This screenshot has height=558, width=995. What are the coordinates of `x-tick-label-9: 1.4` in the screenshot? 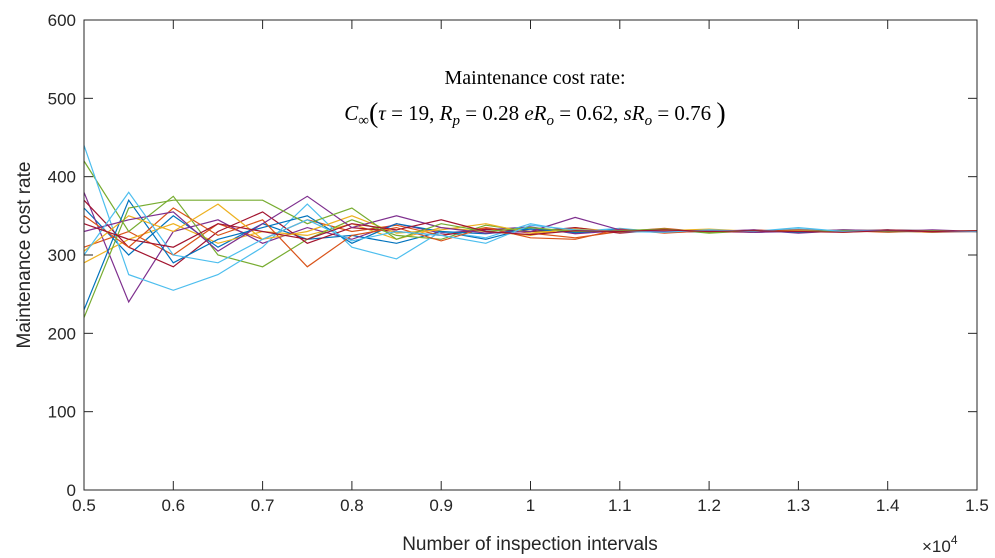 It's located at (888, 505).